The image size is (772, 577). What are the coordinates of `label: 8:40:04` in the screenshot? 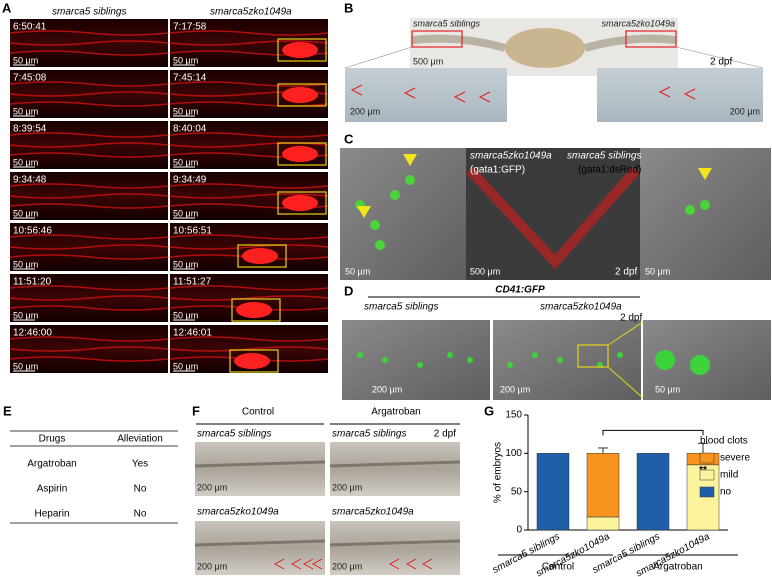 It's located at (190, 129).